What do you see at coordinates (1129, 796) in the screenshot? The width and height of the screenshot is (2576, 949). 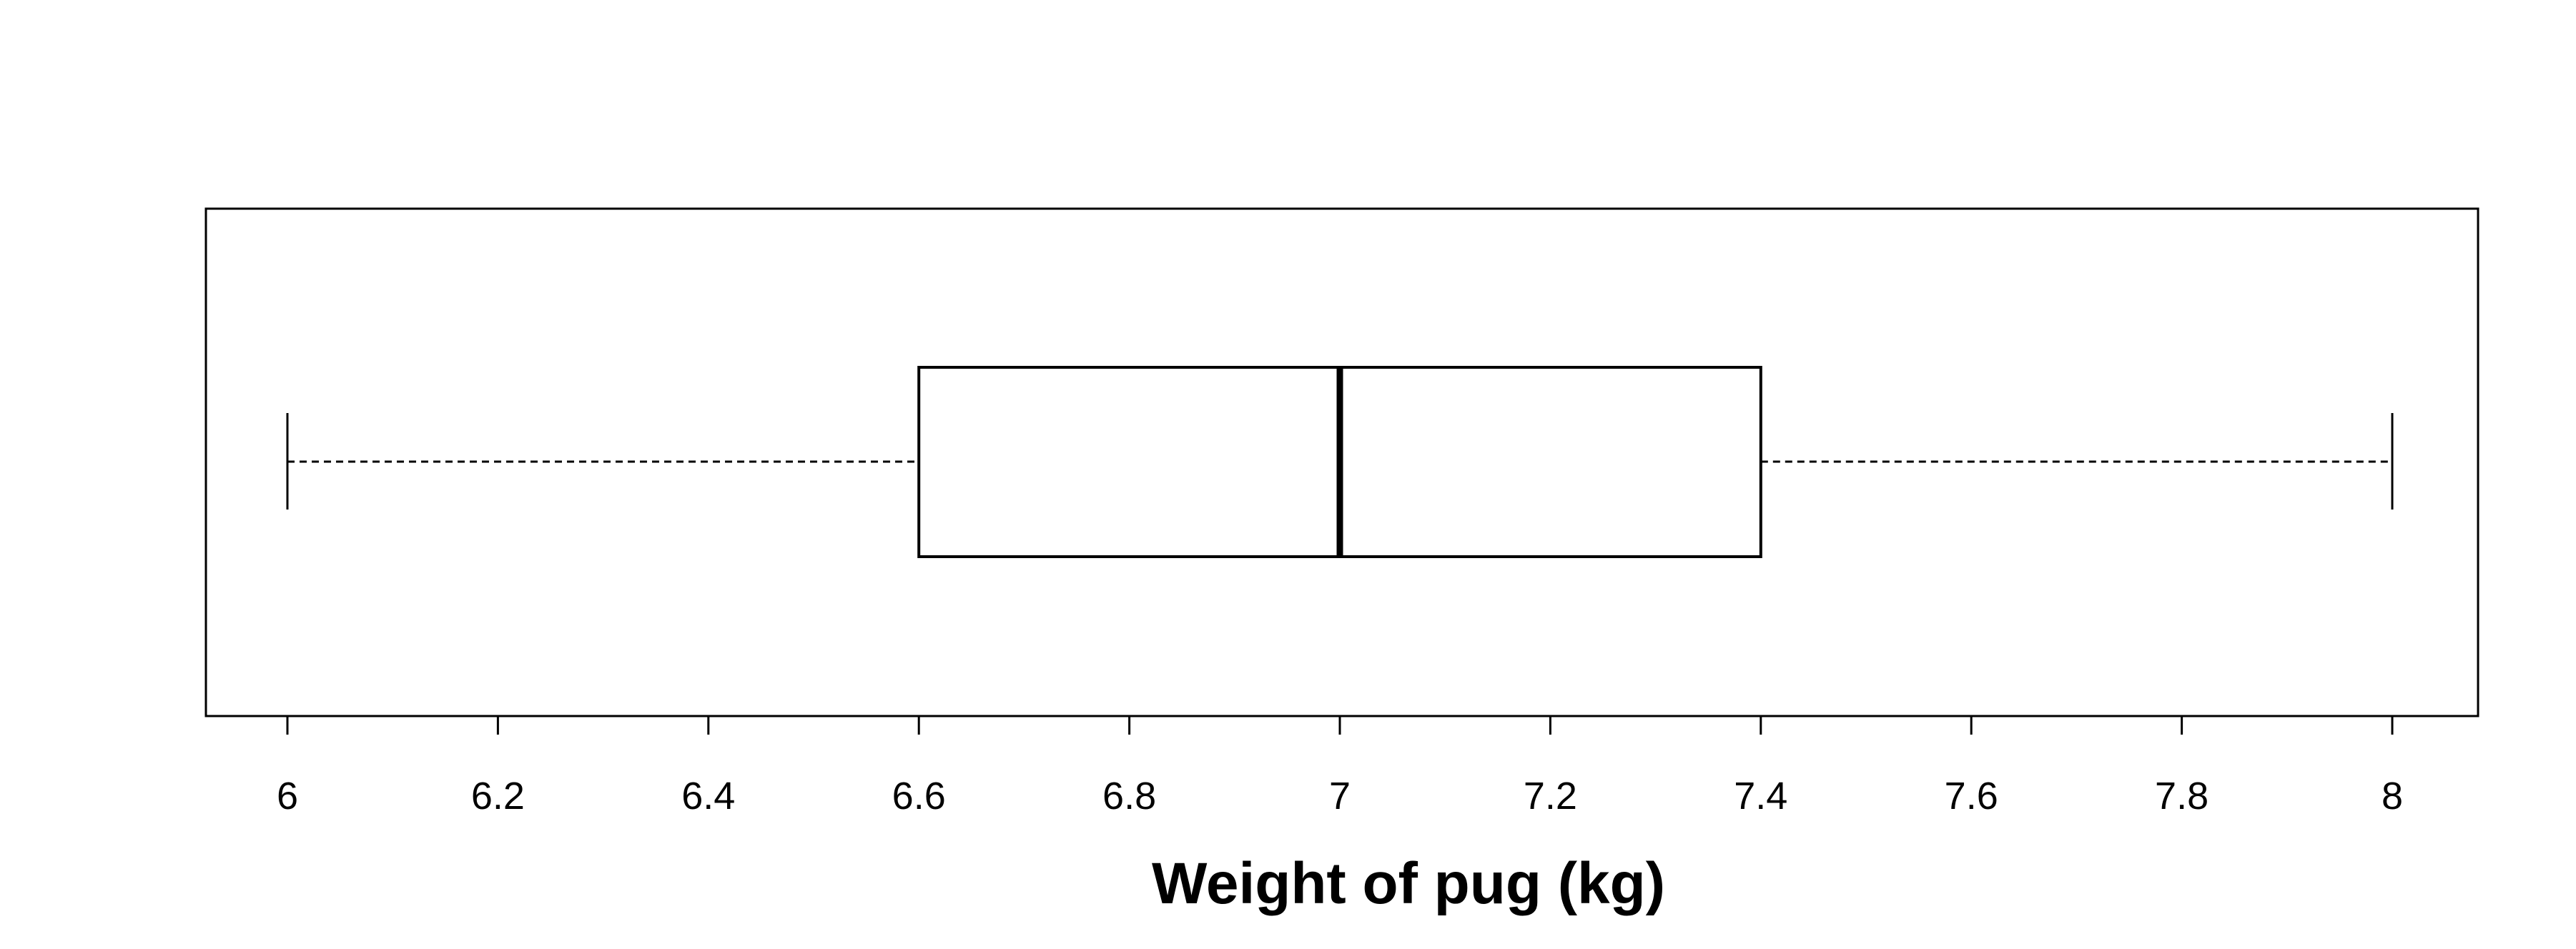 I see `x-tick-label: 6.8` at bounding box center [1129, 796].